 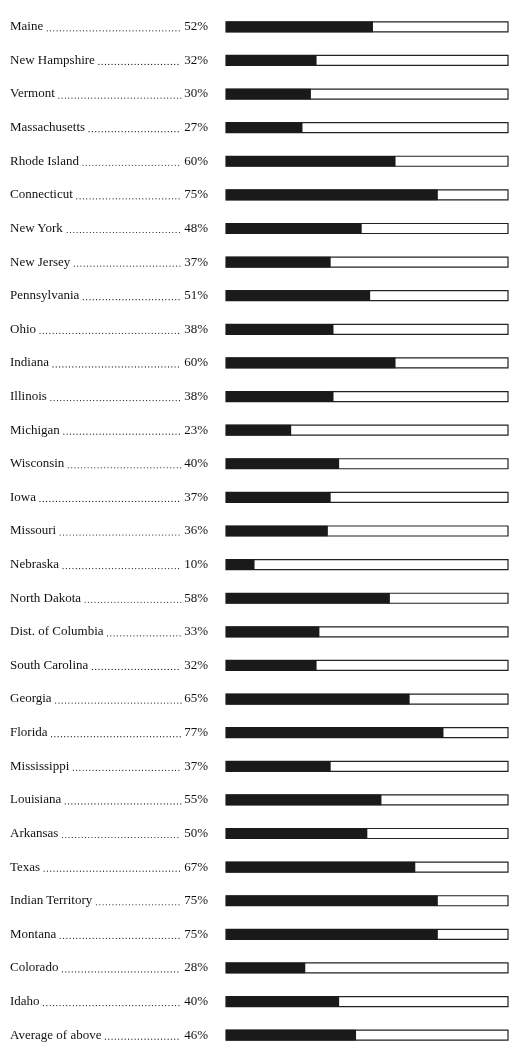 What do you see at coordinates (45, 160) in the screenshot?
I see `y-tick-label: Rhode Island` at bounding box center [45, 160].